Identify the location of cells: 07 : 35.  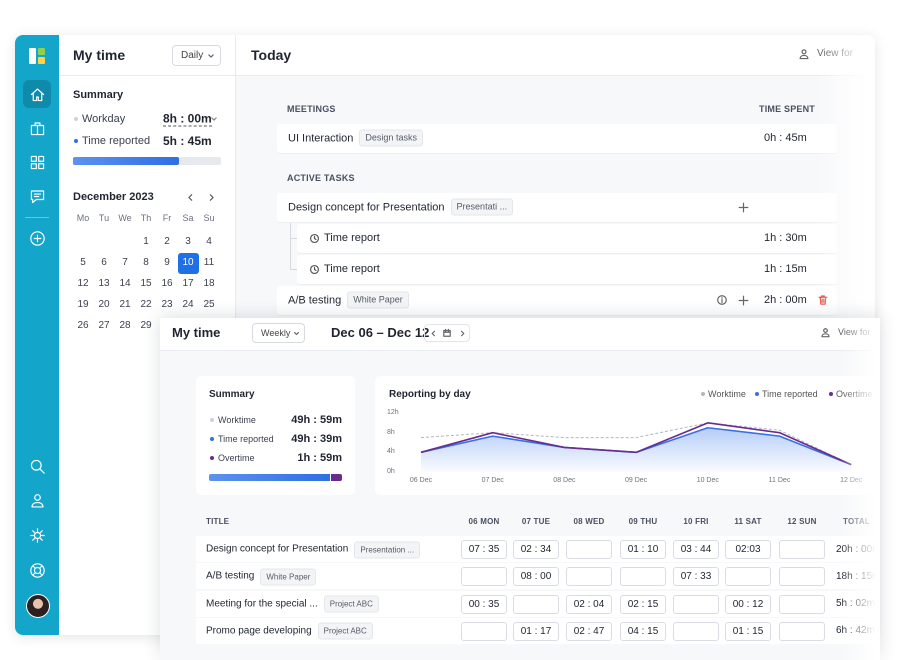
(484, 549).